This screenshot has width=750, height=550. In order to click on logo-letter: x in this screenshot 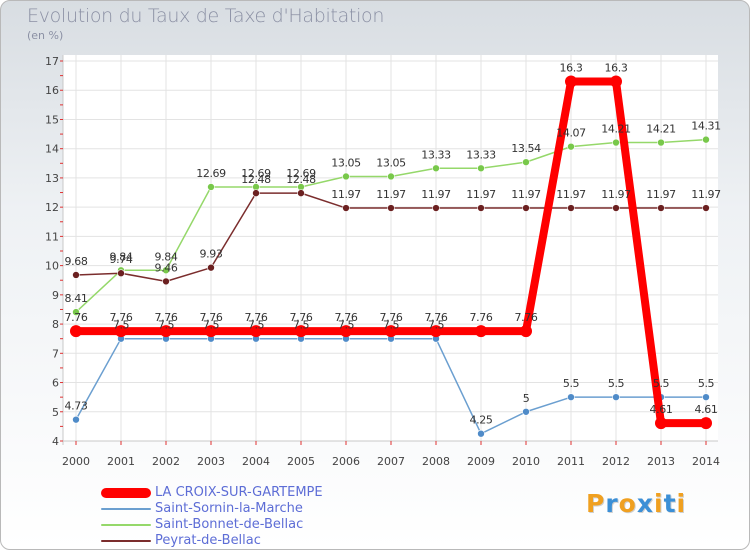, I will do `click(645, 503)`.